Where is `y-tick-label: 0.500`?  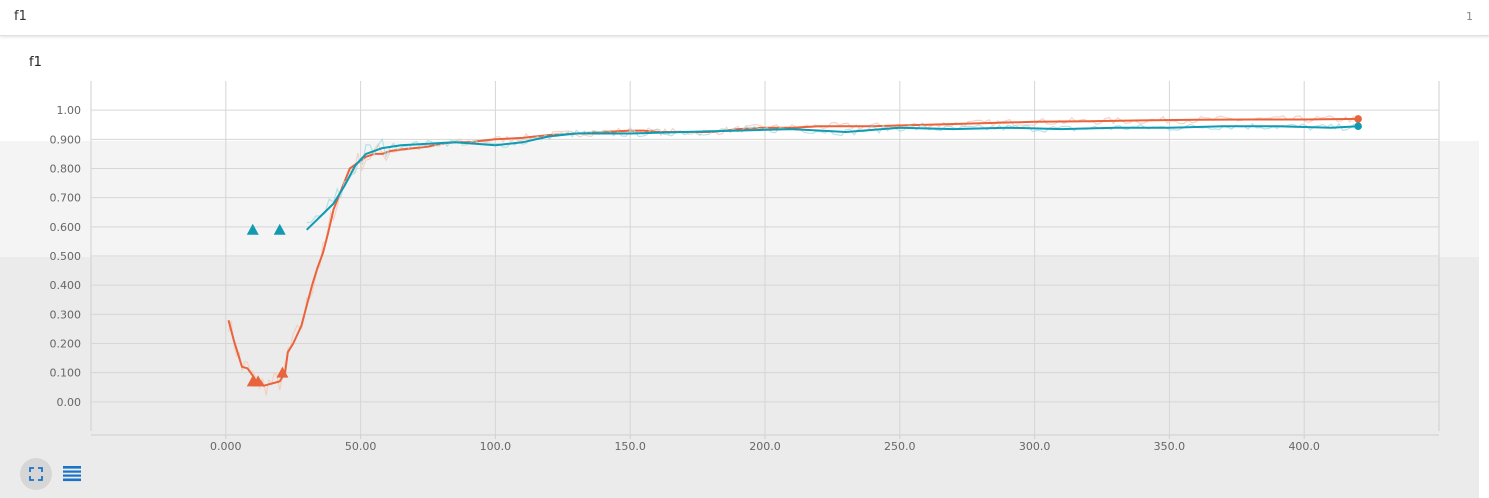 y-tick-label: 0.500 is located at coordinates (66, 256).